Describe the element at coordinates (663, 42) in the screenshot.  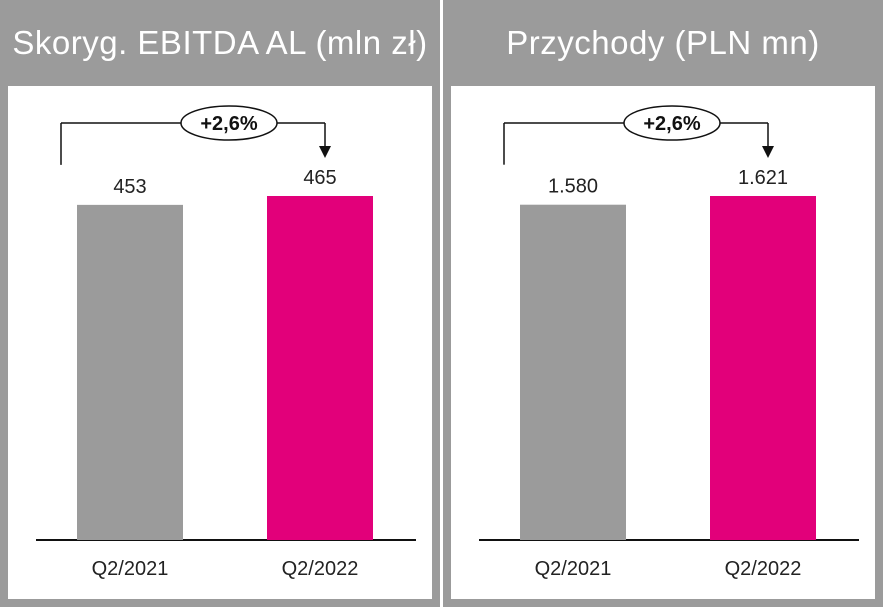
I see `chart-title: Przychody (PLN mn)` at that location.